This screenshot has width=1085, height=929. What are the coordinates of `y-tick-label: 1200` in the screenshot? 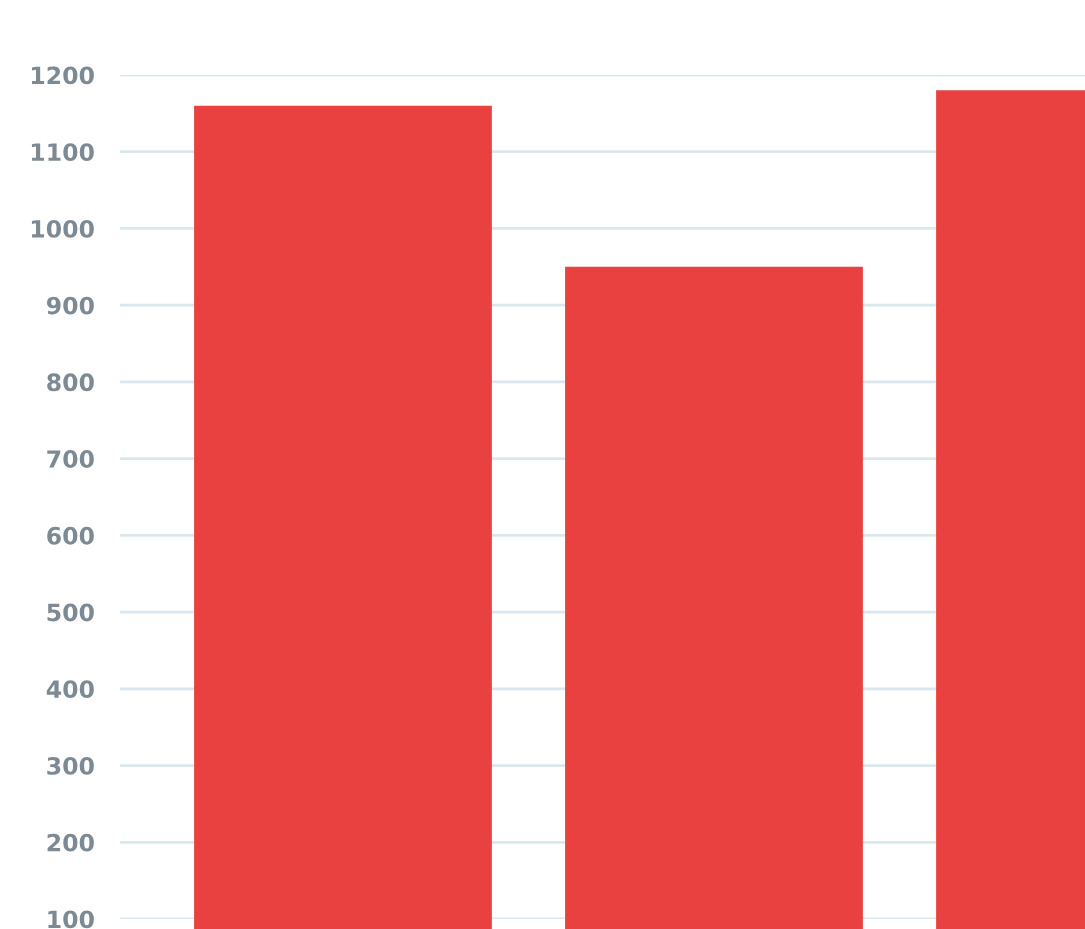 It's located at (62, 75).